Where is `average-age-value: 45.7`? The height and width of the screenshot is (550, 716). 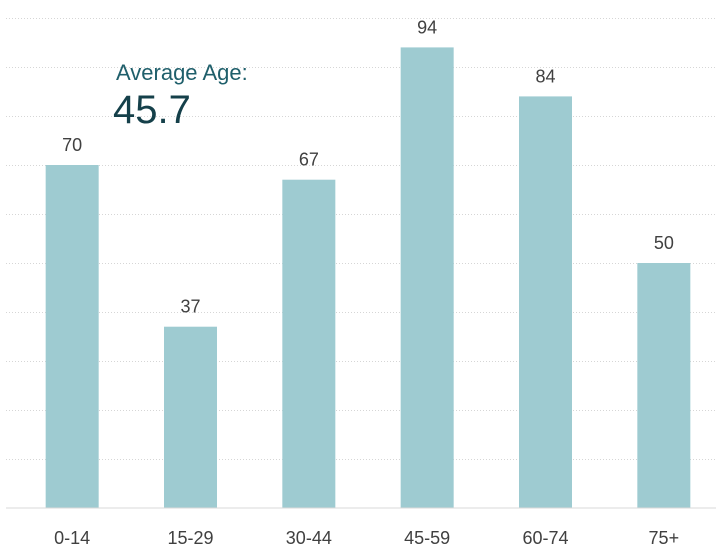
average-age-value: 45.7 is located at coordinates (152, 110).